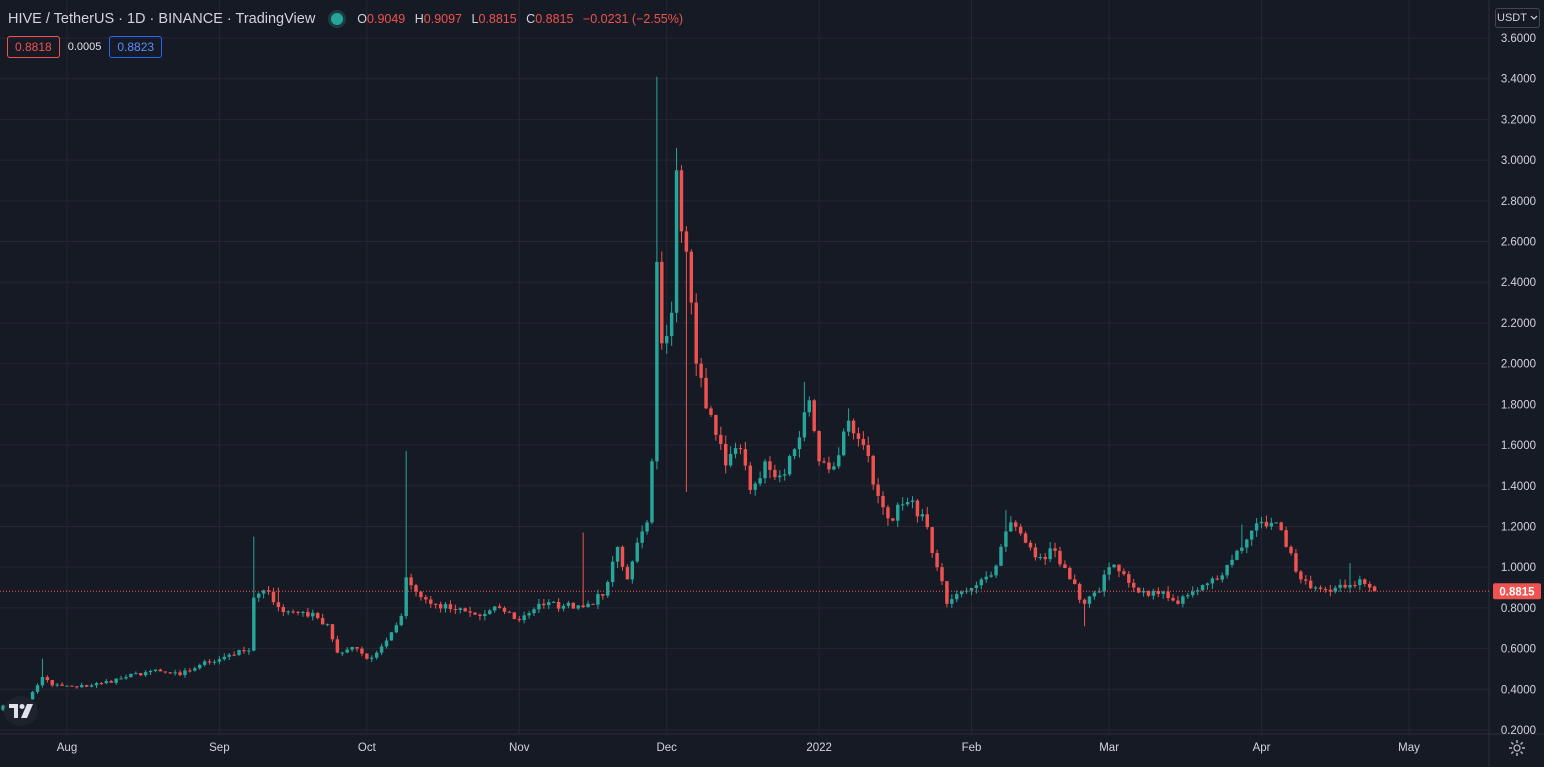 Image resolution: width=1544 pixels, height=767 pixels. Describe the element at coordinates (738, 748) in the screenshot. I see `time-axis: Aug Sep Oct Nov Dec 2022 Feb Mar Apr May` at that location.